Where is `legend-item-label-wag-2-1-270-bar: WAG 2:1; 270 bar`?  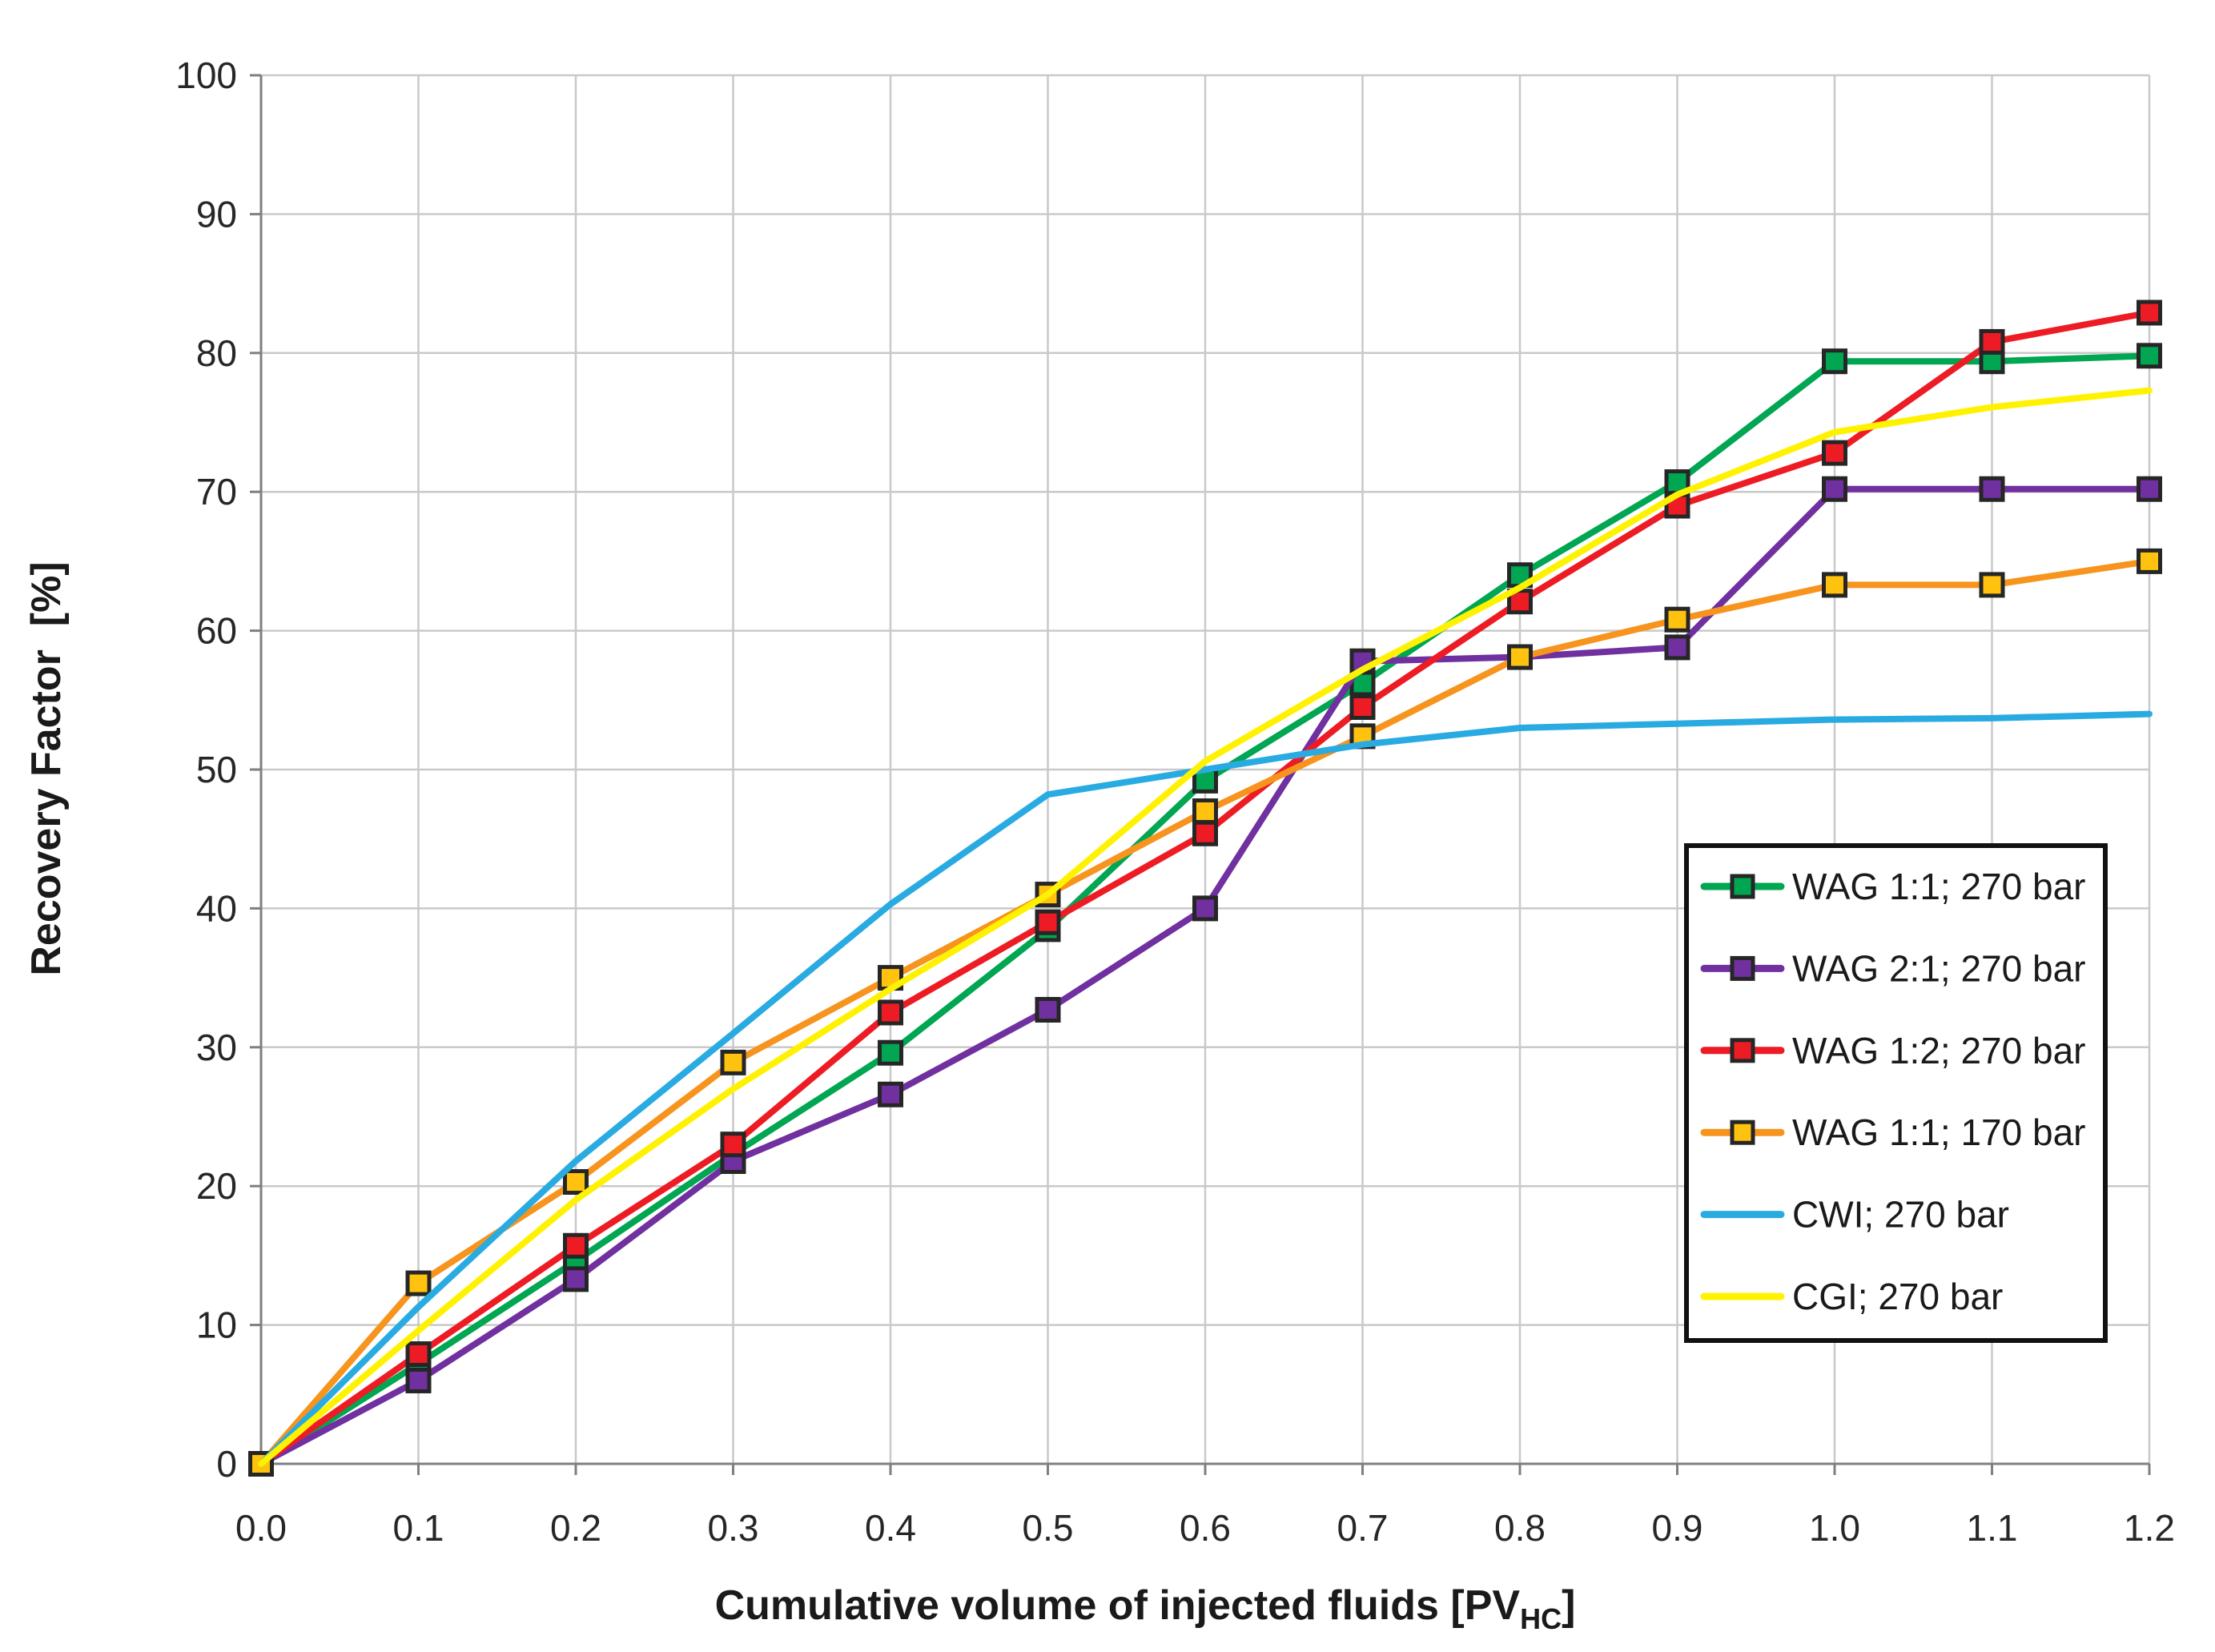 legend-item-label-wag-2-1-270-bar: WAG 2:1; 270 bar is located at coordinates (1938, 968).